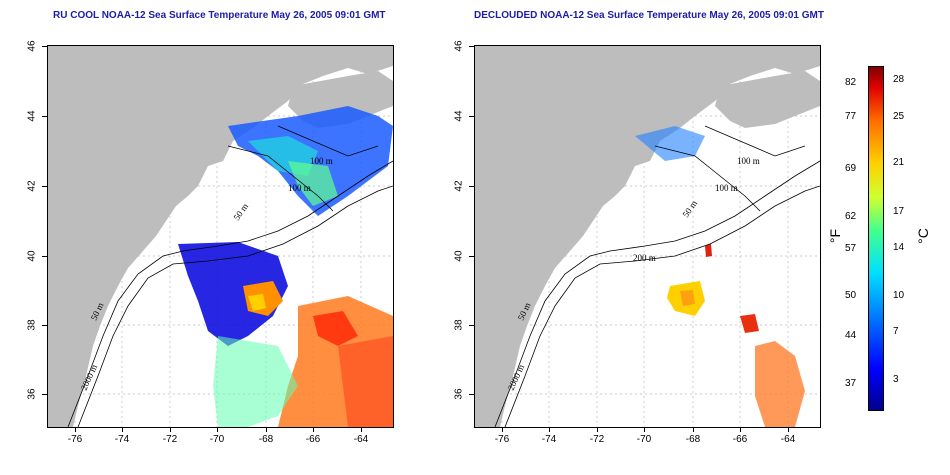 The width and height of the screenshot is (950, 475). What do you see at coordinates (899, 295) in the screenshot?
I see `celsius-label: 10` at bounding box center [899, 295].